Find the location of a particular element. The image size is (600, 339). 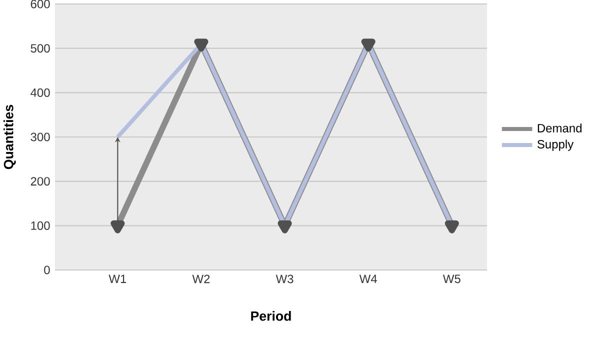

y-tick-label: 200 is located at coordinates (40, 181).